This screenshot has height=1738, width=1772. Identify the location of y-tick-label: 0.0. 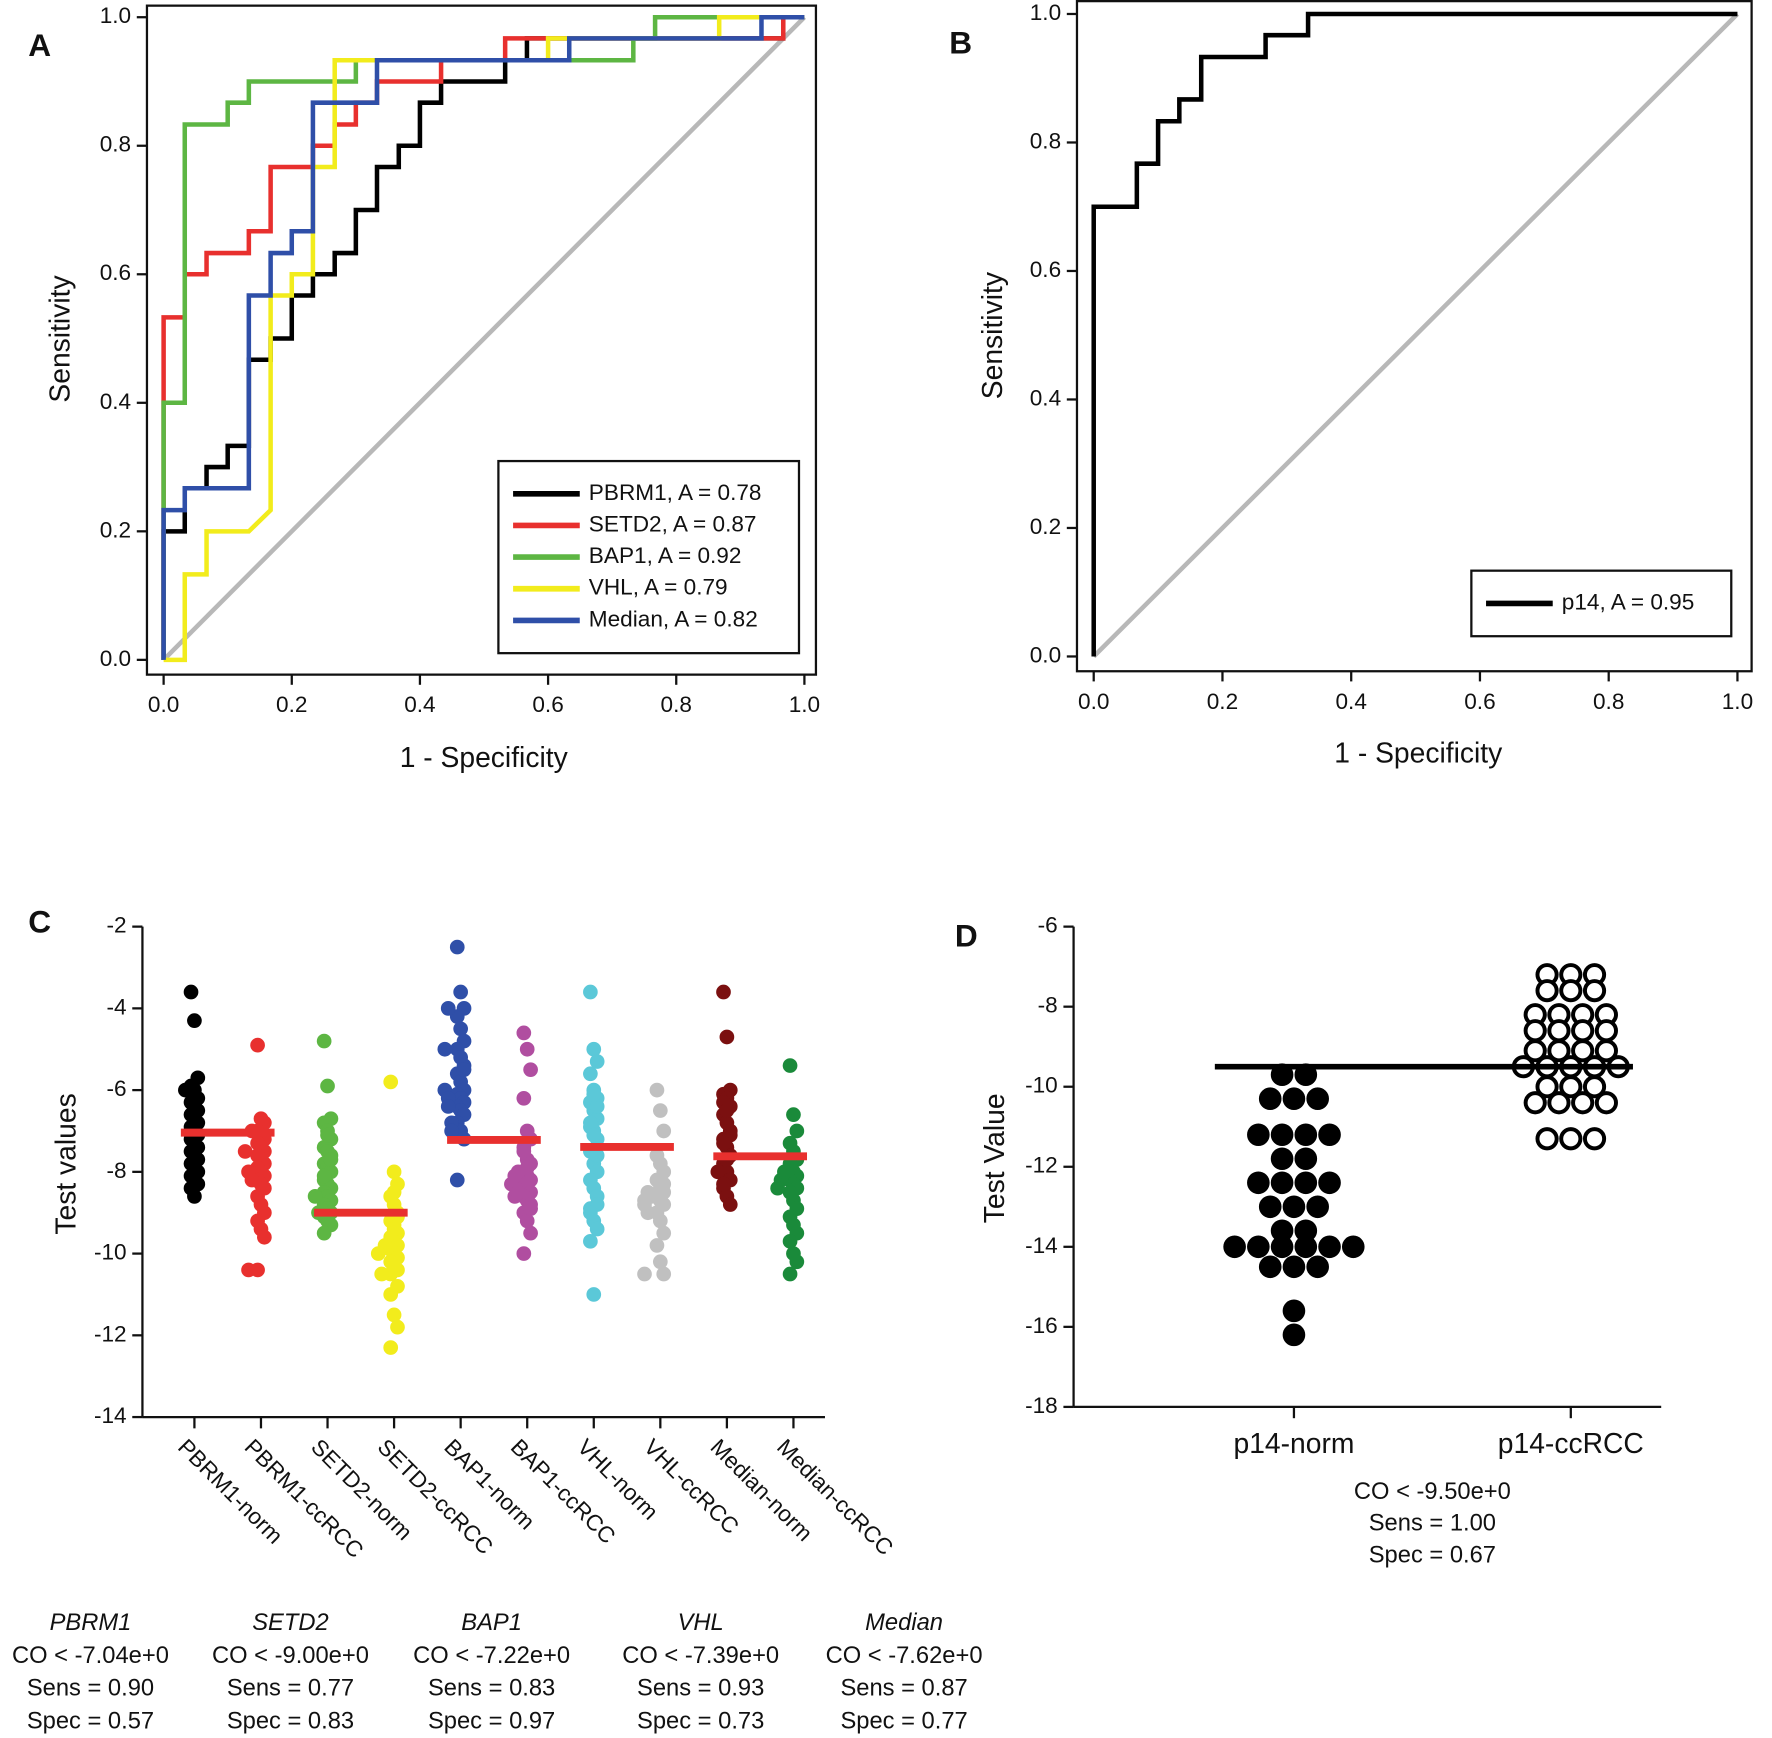
(115, 658).